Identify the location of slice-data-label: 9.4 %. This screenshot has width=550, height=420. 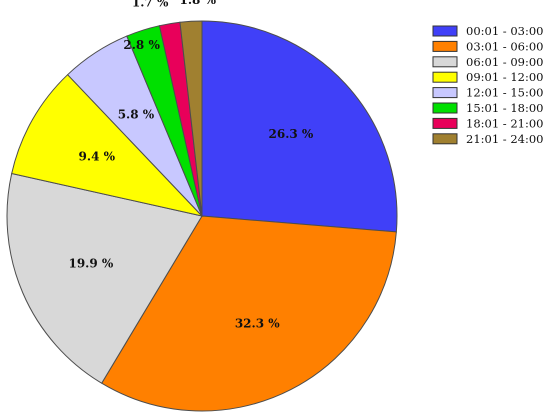
(97, 156).